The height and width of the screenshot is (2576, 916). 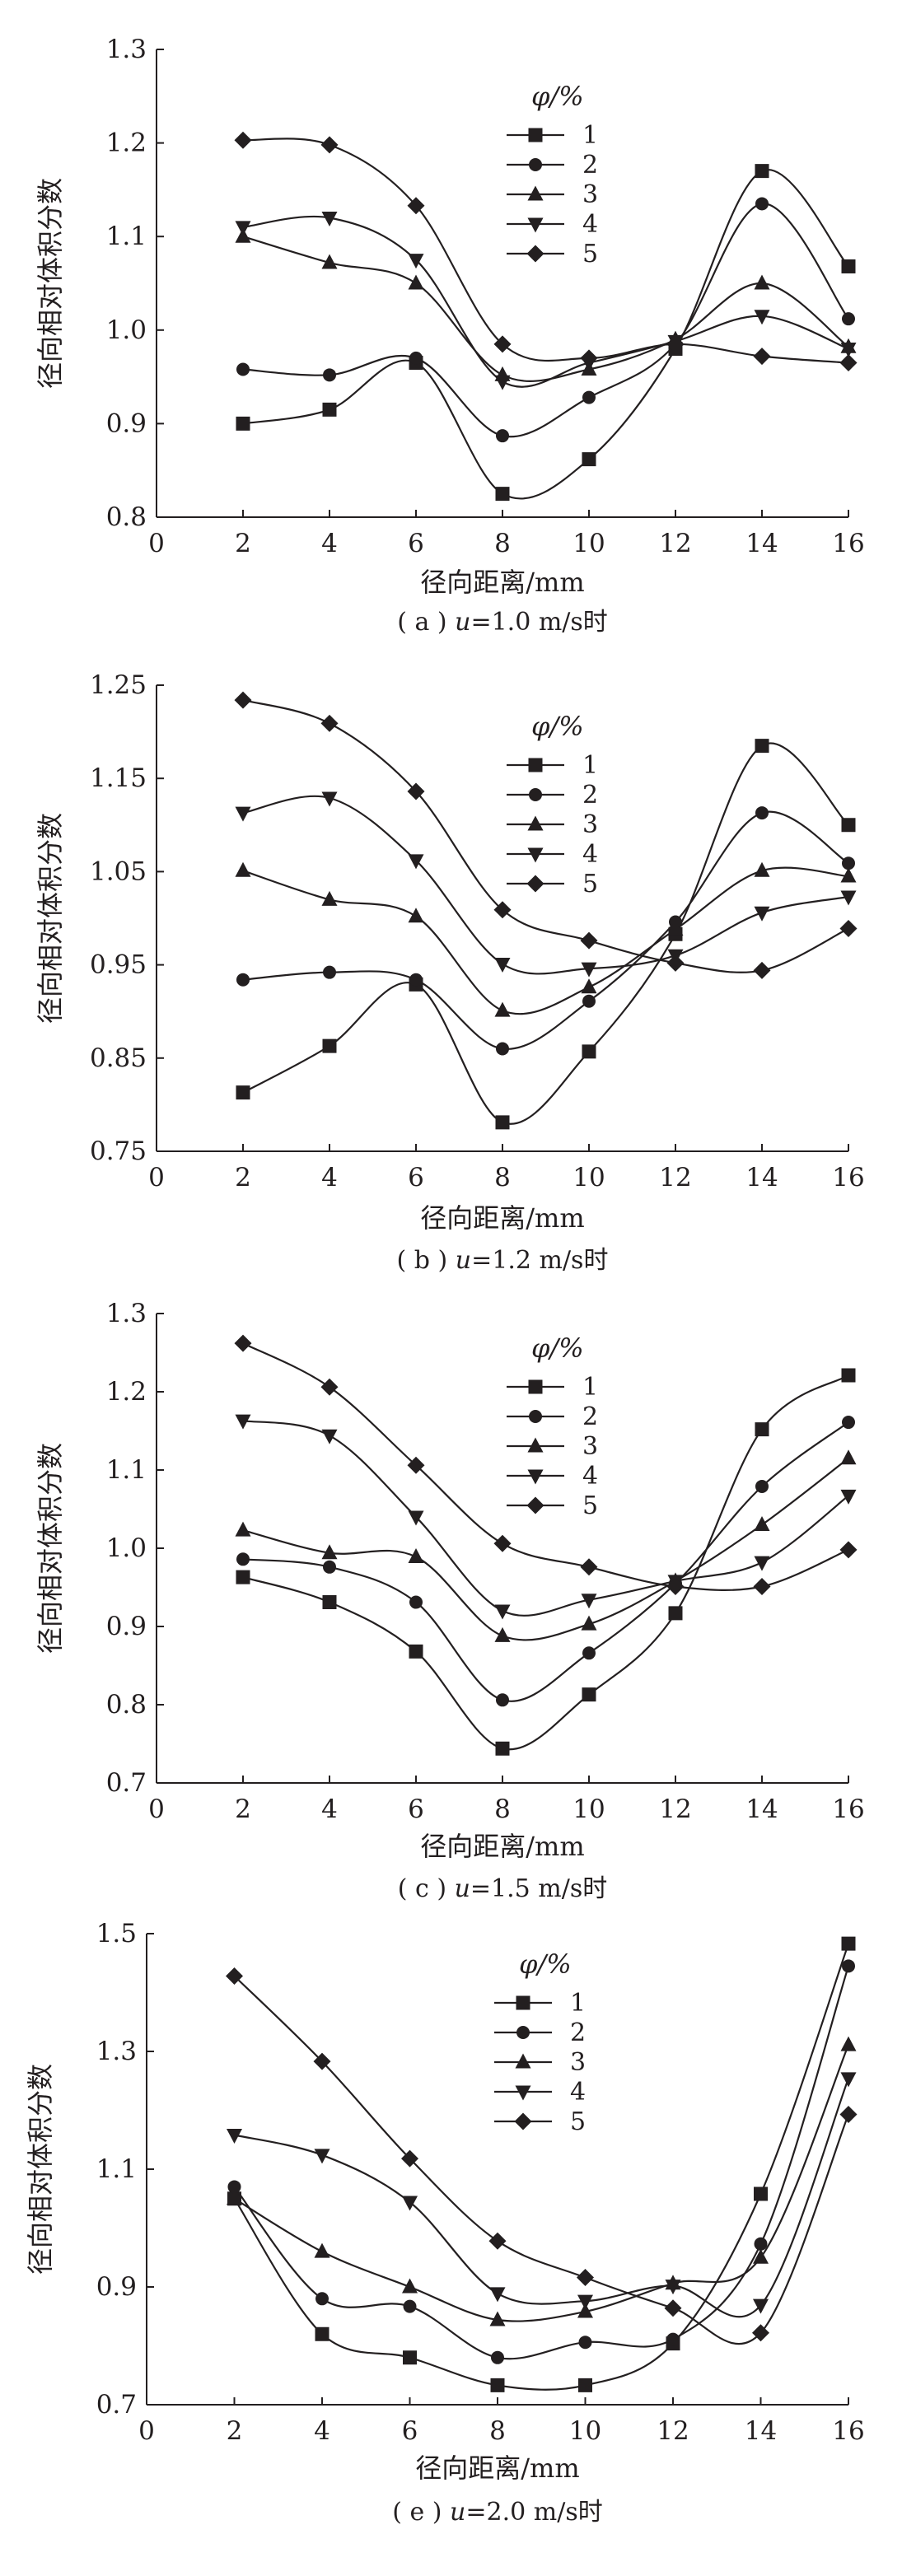 I want to click on x-tick-label: 4, so click(x=329, y=543).